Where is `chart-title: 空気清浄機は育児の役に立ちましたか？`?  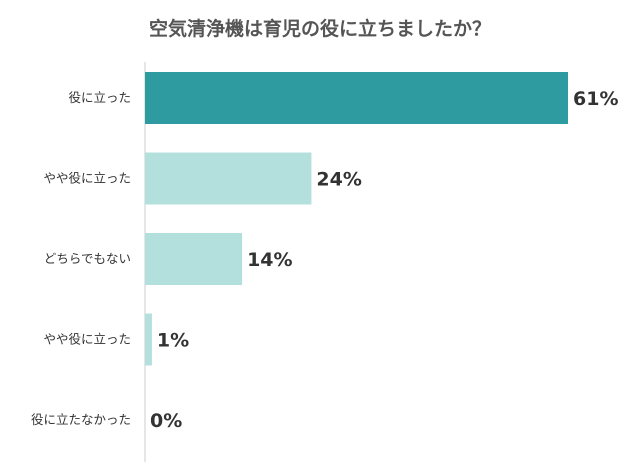
chart-title: 空気清浄機は育児の役に立ちましたか？ is located at coordinates (319, 29).